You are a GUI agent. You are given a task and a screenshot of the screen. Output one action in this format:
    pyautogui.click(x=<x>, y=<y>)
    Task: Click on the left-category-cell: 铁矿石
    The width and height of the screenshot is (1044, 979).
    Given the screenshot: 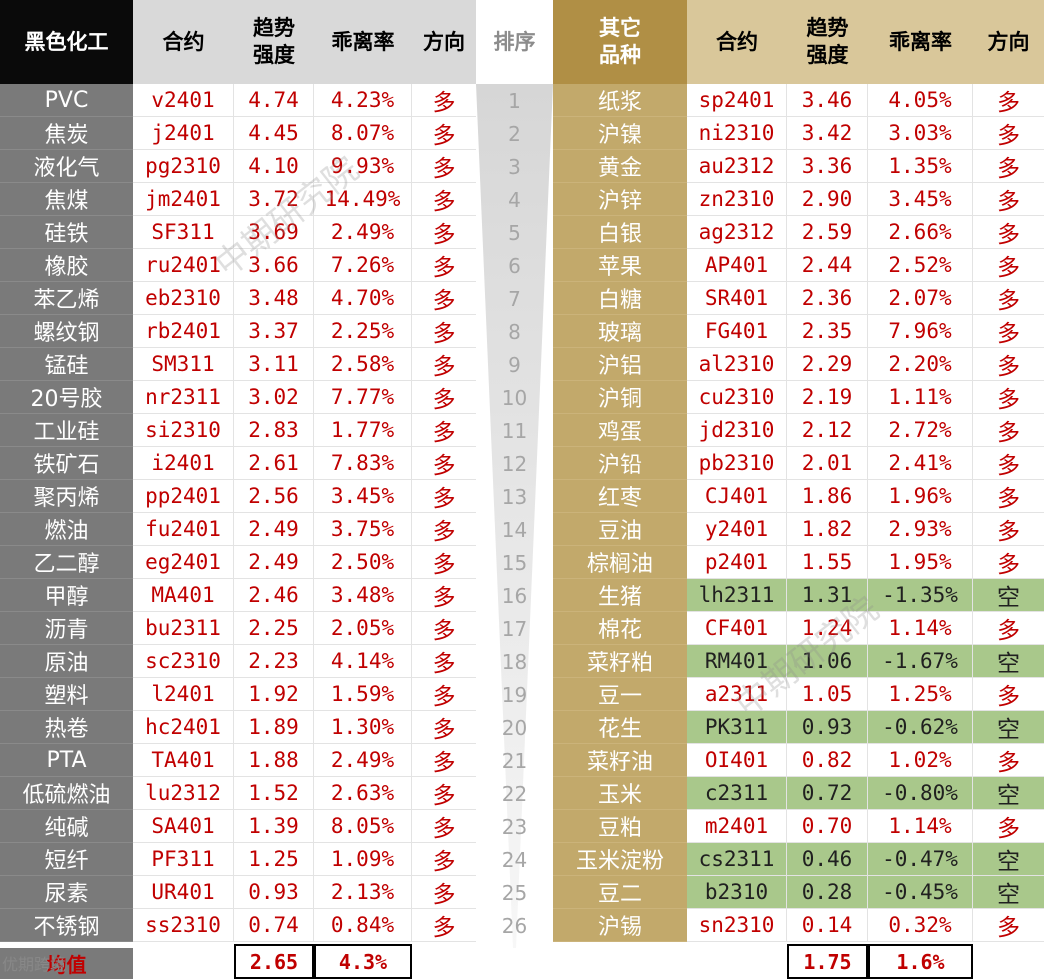 What is the action you would take?
    pyautogui.click(x=66, y=463)
    